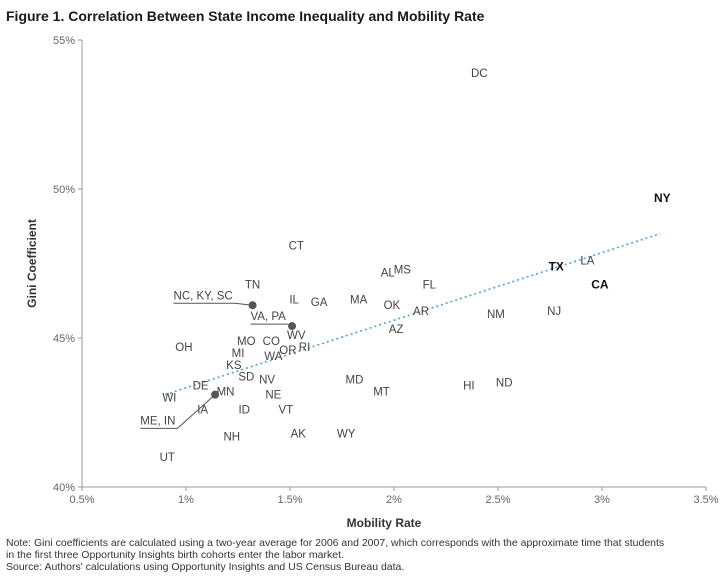 This screenshot has width=725, height=584. What do you see at coordinates (64, 41) in the screenshot?
I see `y-tick-label: 55%` at bounding box center [64, 41].